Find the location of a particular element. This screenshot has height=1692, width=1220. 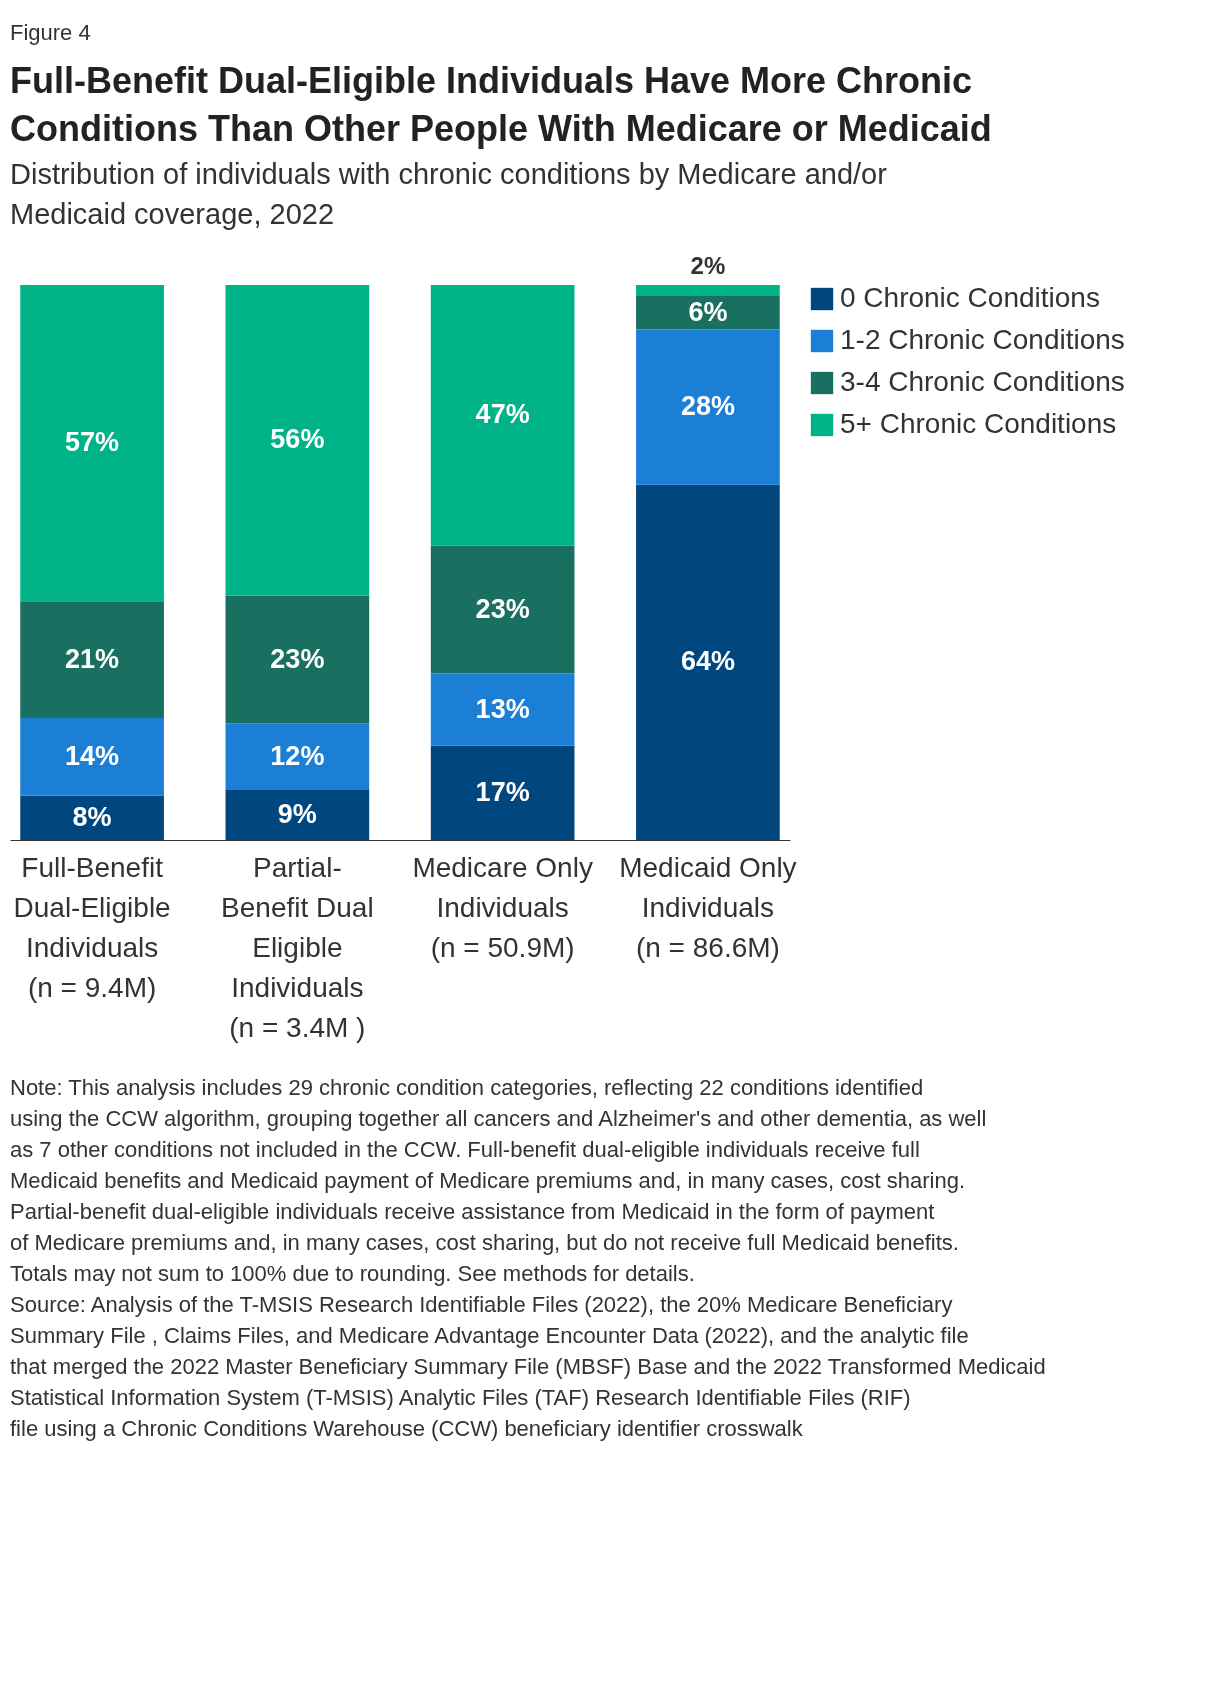

data-label: 2% is located at coordinates (708, 265).